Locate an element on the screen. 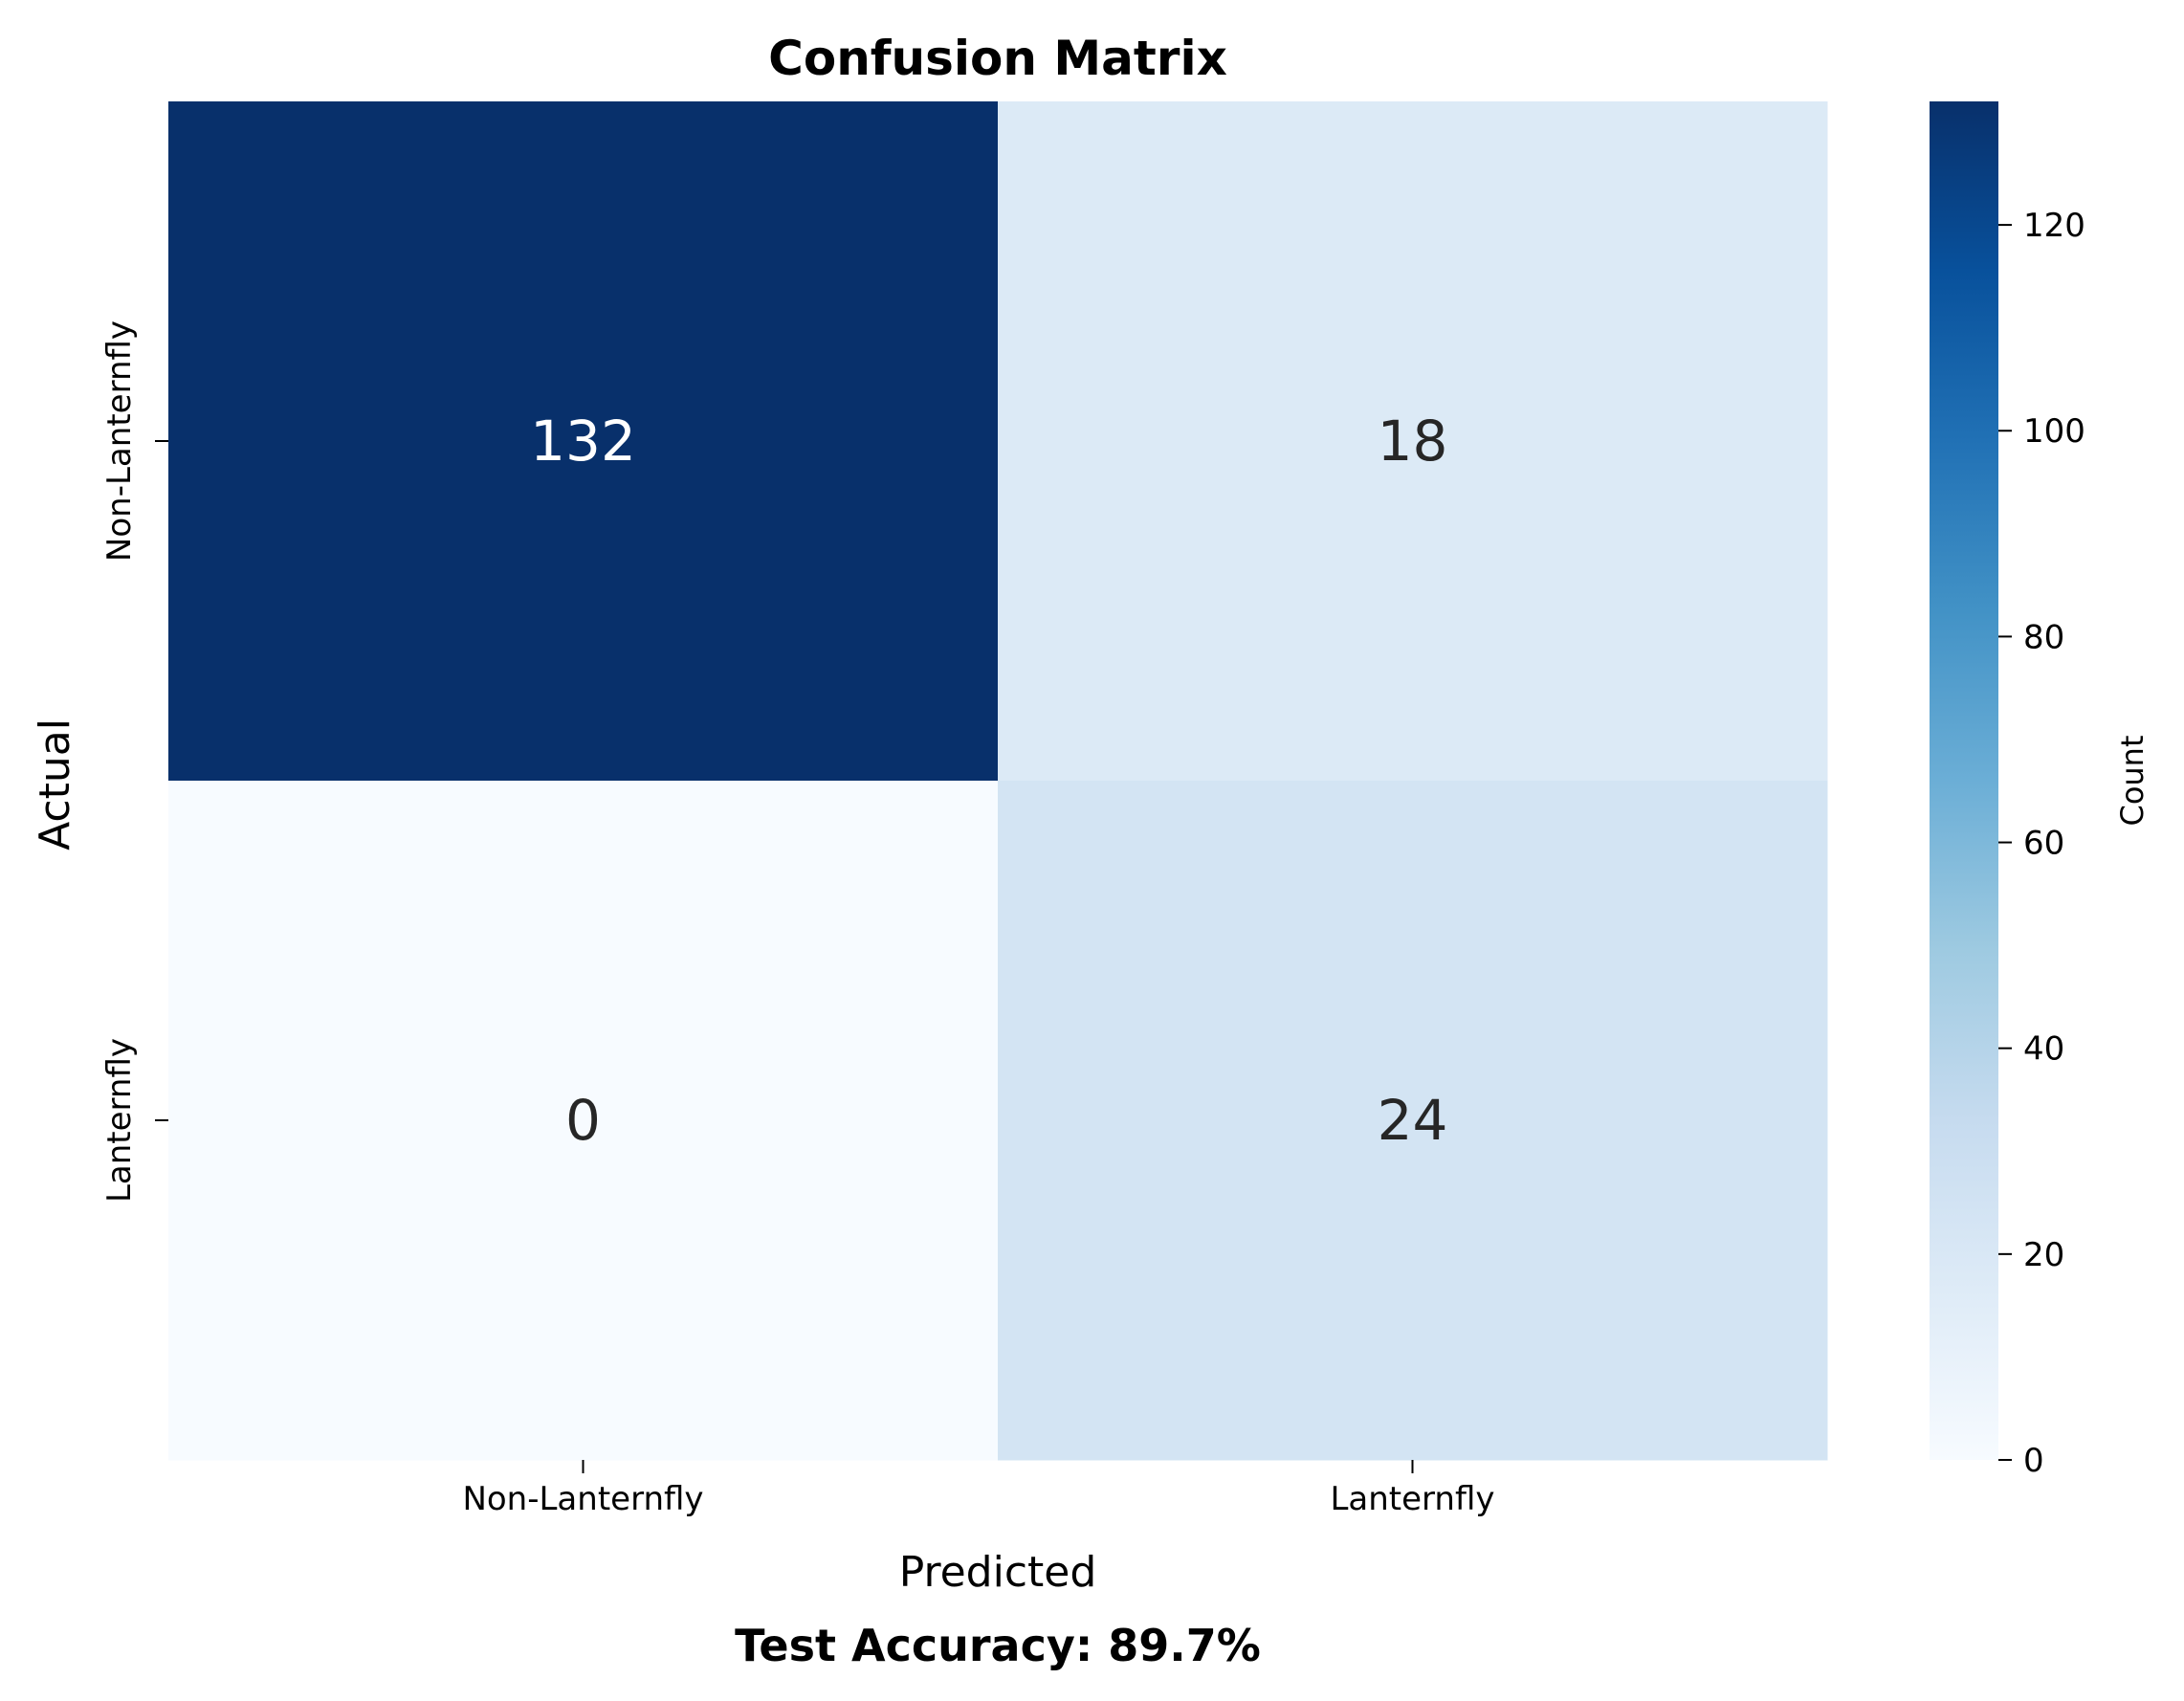  cell-value: 0 is located at coordinates (583, 1120).